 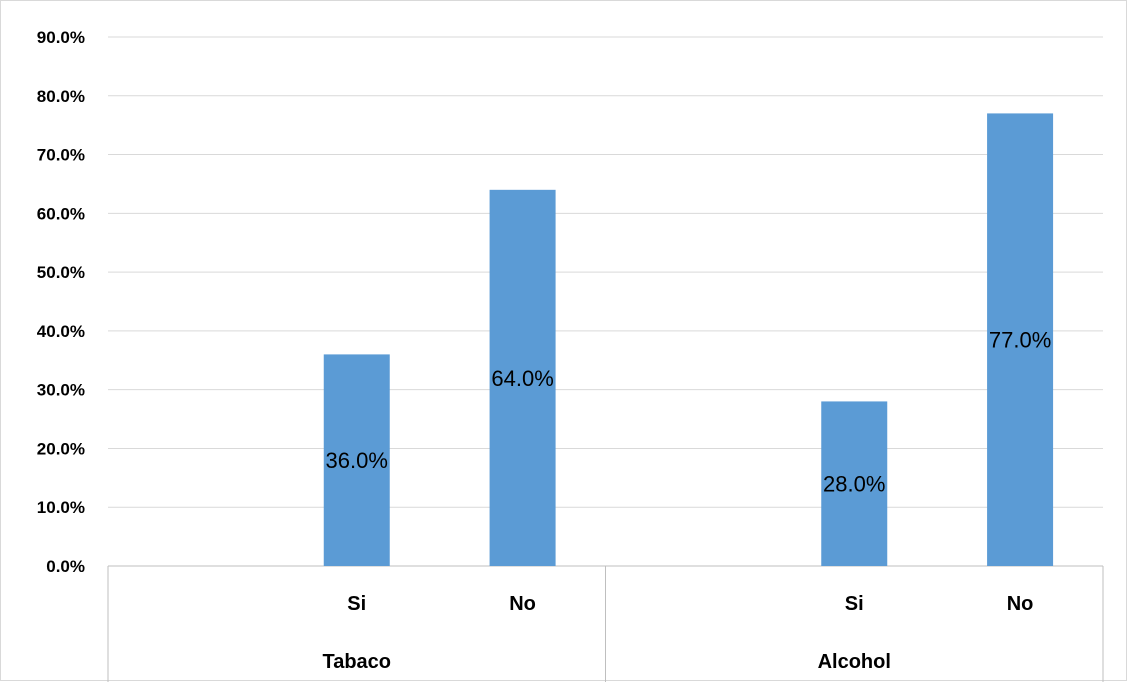 I want to click on y-tick-label: 20.0%, so click(x=61, y=448).